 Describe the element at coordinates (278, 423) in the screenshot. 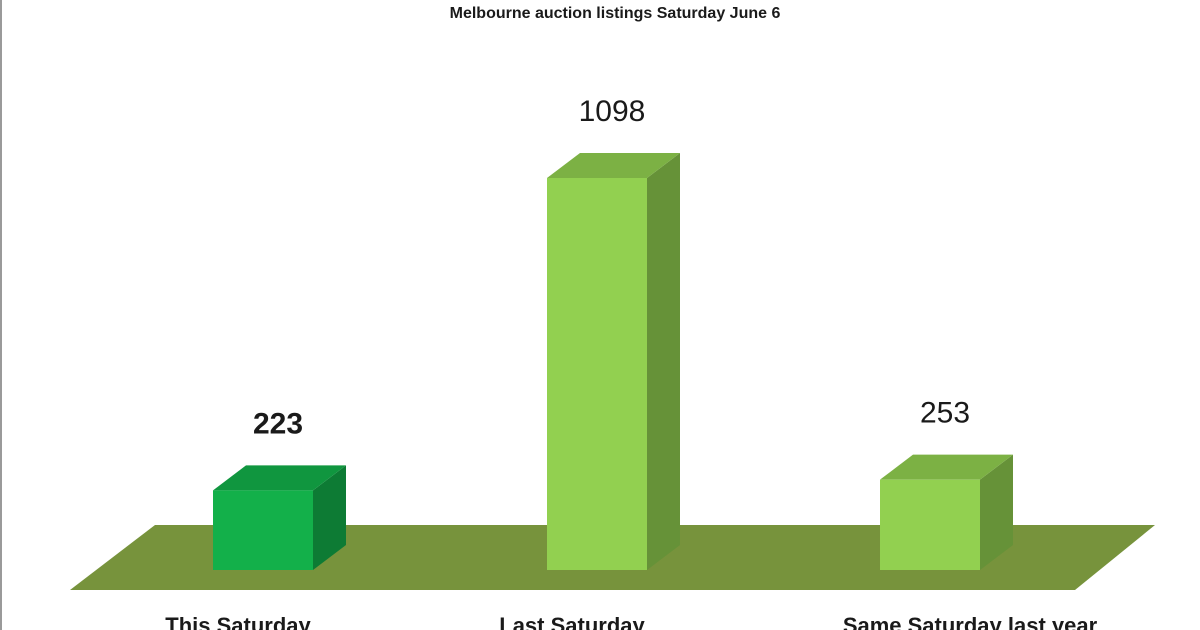

I see `value-label: 223` at that location.